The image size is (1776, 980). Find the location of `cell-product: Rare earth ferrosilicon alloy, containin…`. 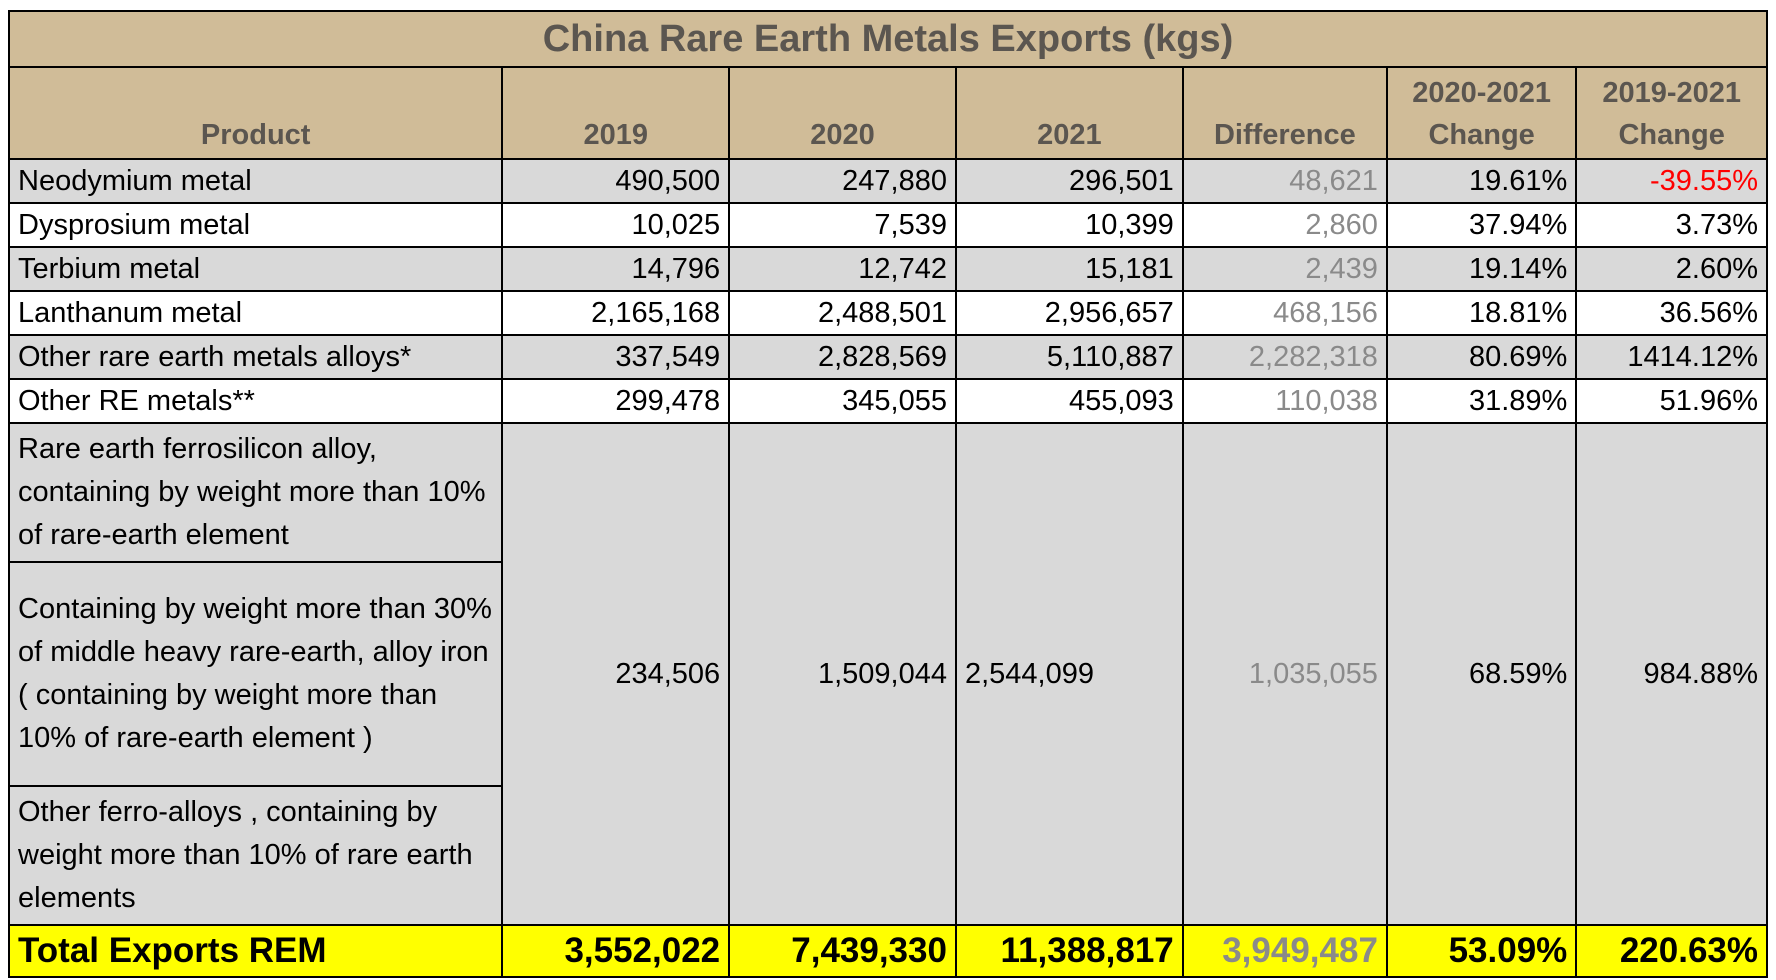

cell-product: Rare earth ferrosilicon alloy, containin… is located at coordinates (255, 492).